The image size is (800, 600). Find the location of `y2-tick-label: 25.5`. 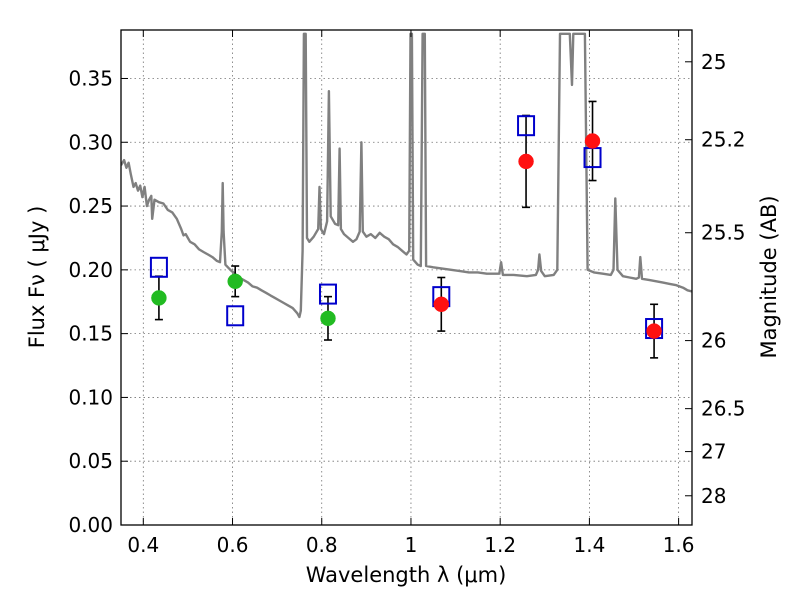

y2-tick-label: 25.5 is located at coordinates (723, 233).